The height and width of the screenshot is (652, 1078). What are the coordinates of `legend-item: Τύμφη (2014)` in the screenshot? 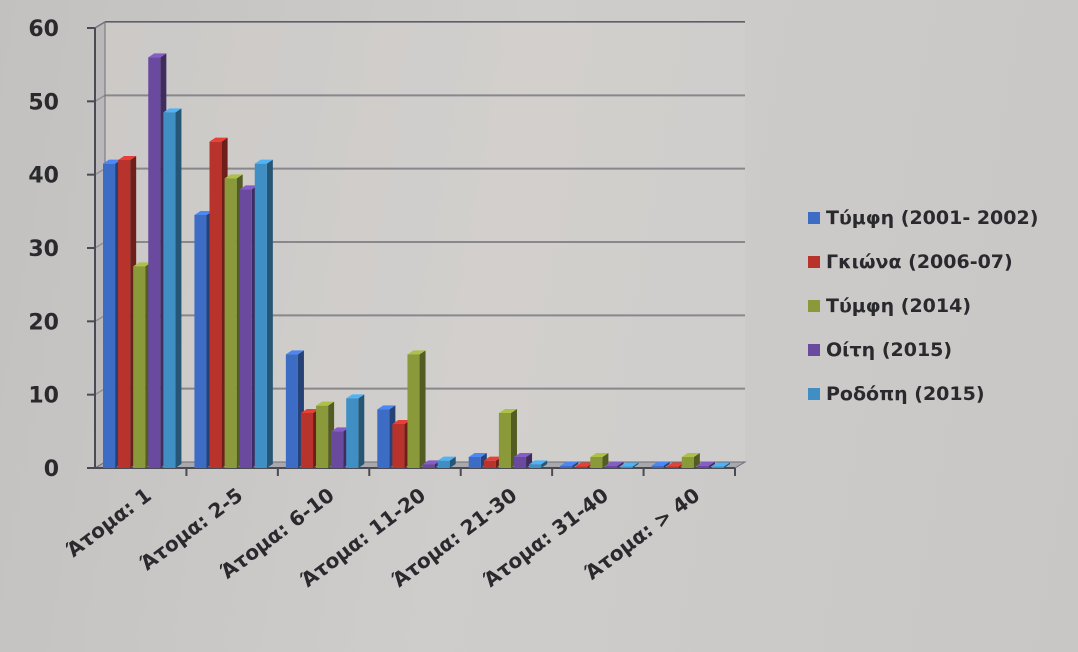 It's located at (923, 306).